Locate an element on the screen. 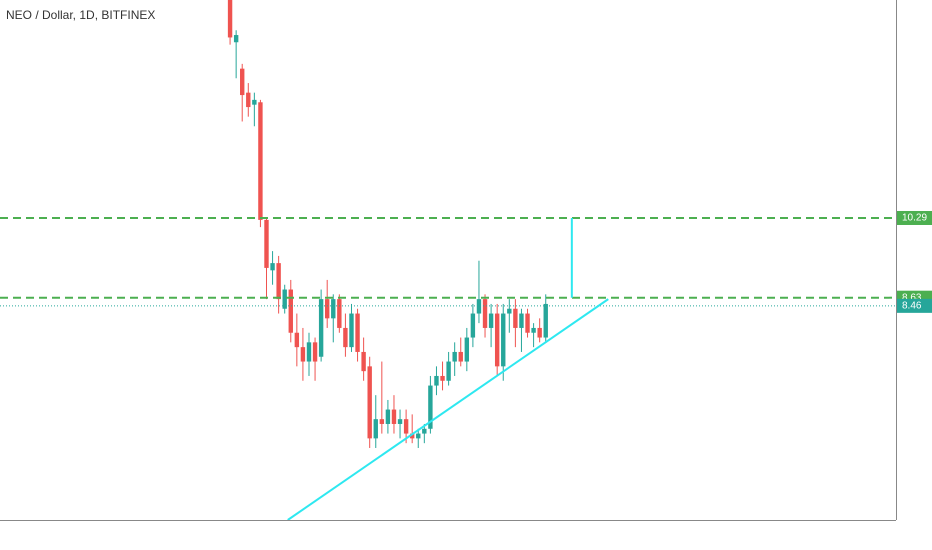  price-label: 10.29 is located at coordinates (914, 218).